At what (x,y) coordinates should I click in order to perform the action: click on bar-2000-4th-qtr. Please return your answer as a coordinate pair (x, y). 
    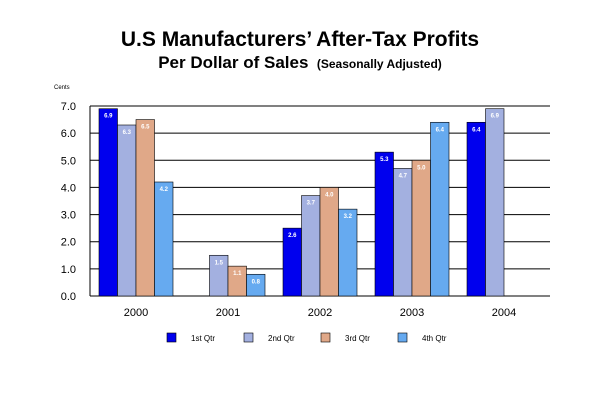
    Looking at the image, I should click on (164, 239).